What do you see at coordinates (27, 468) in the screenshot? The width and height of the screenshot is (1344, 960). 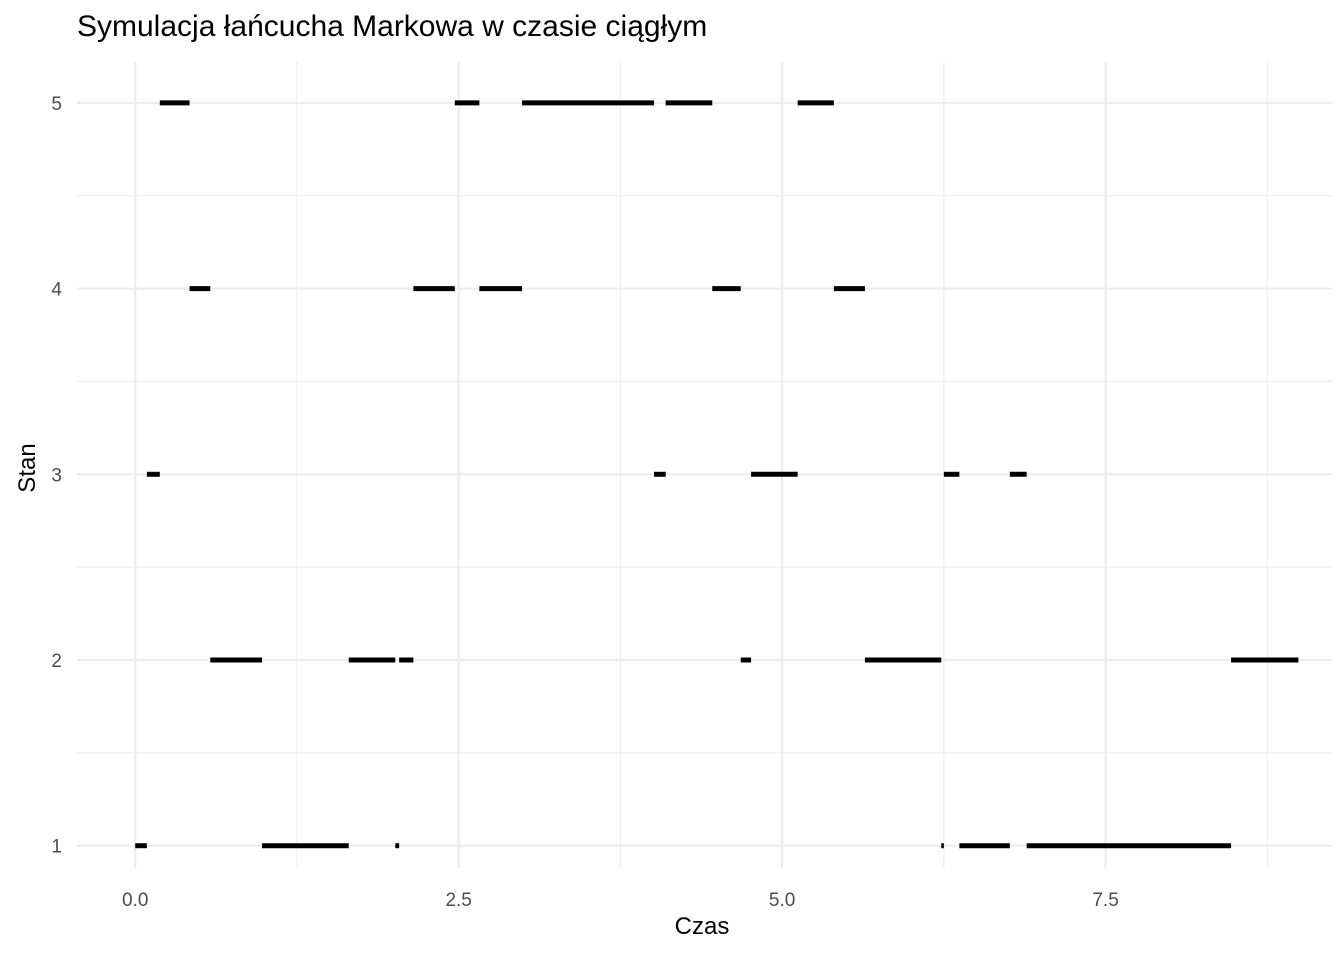 I see `y-axis-label: Stan` at bounding box center [27, 468].